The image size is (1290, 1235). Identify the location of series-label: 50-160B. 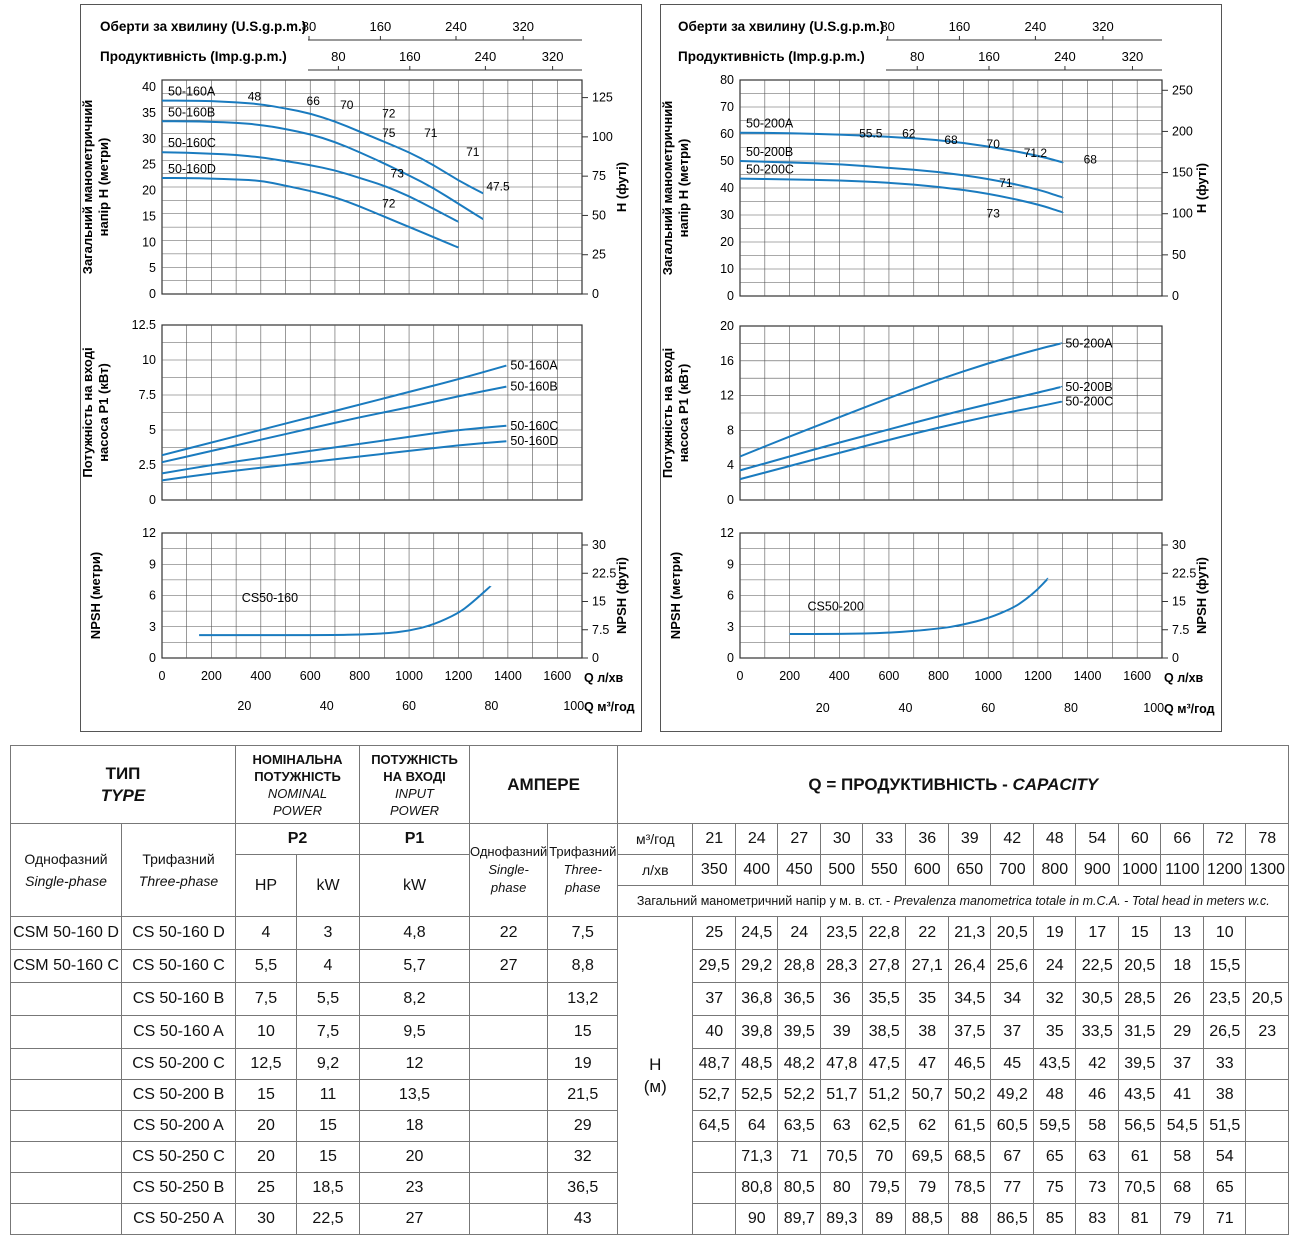
(533, 387).